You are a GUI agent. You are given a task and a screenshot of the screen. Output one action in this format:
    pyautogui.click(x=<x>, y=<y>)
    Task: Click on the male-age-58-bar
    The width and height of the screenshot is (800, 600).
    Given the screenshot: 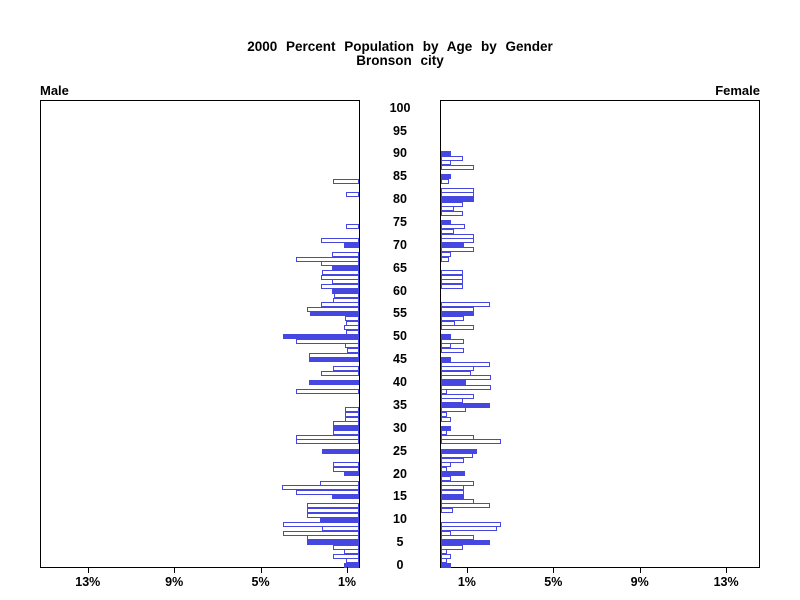 What is the action you would take?
    pyautogui.click(x=346, y=300)
    